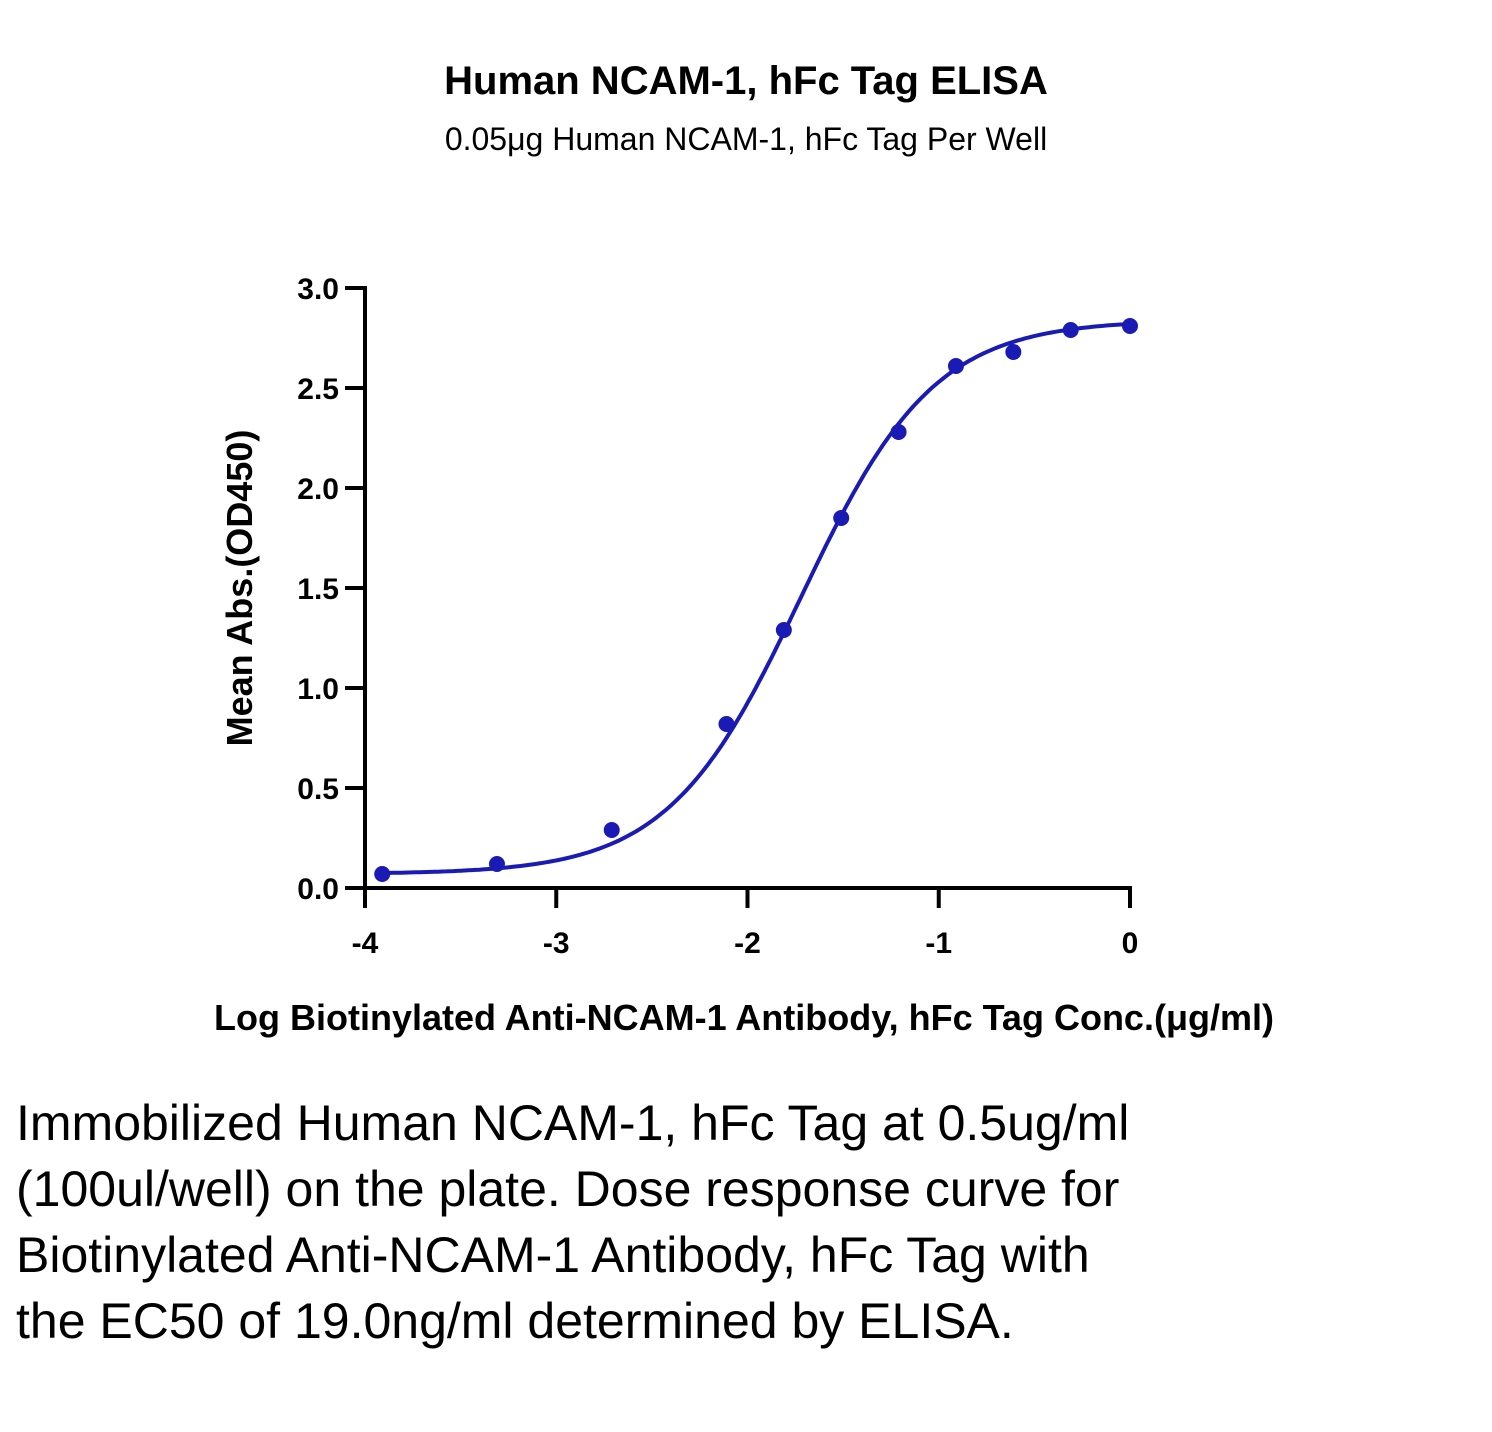 The image size is (1492, 1432). I want to click on y-tick-label: 1.0, so click(318, 689).